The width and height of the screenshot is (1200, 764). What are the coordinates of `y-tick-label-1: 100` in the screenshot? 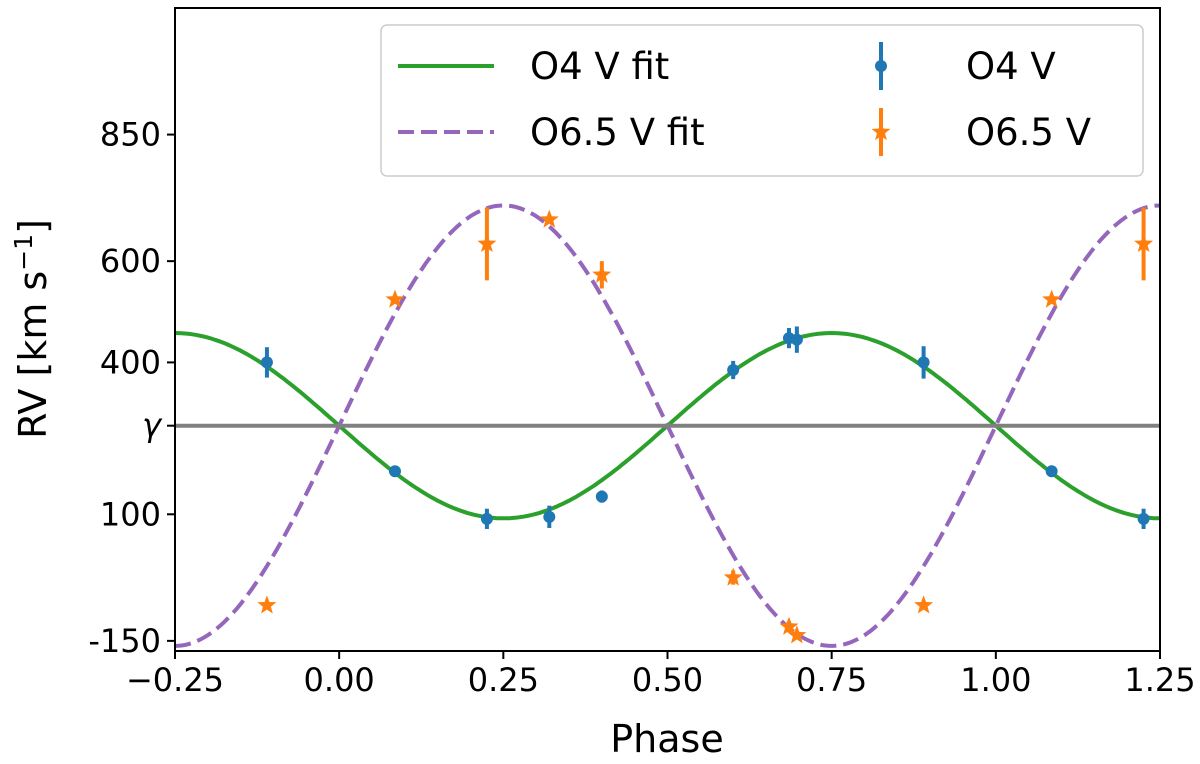 It's located at (130, 514).